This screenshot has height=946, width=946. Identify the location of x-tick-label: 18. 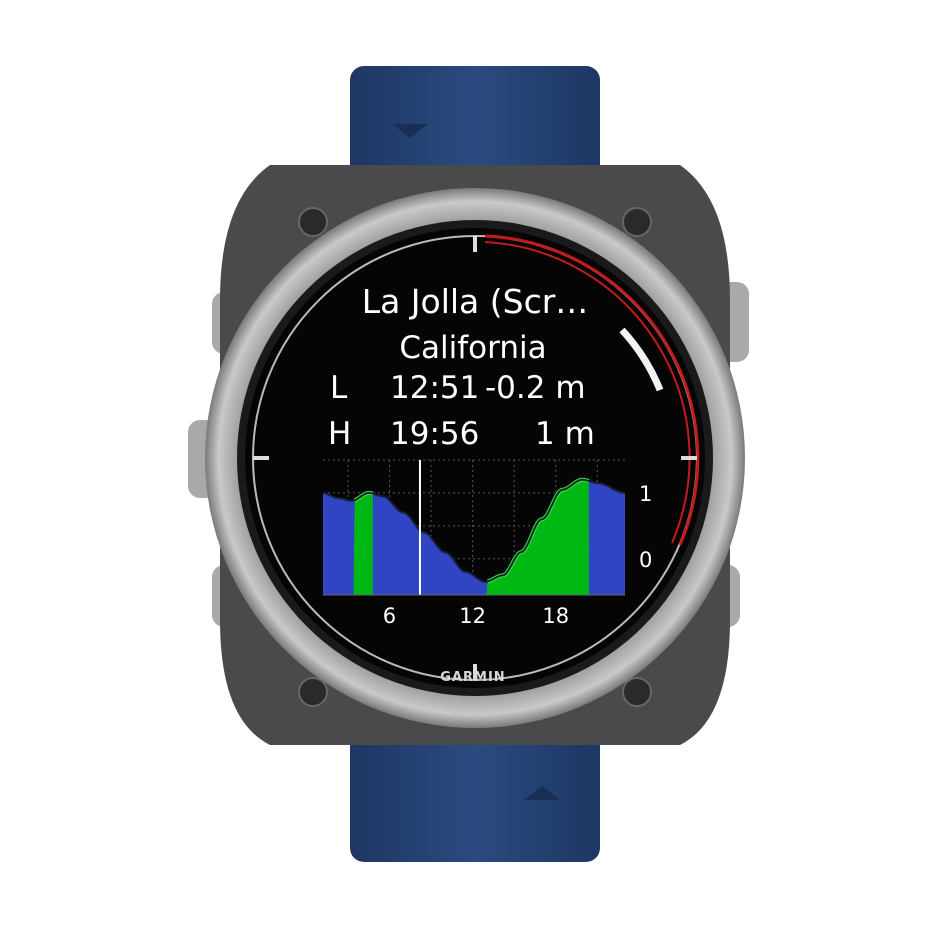
(555, 616).